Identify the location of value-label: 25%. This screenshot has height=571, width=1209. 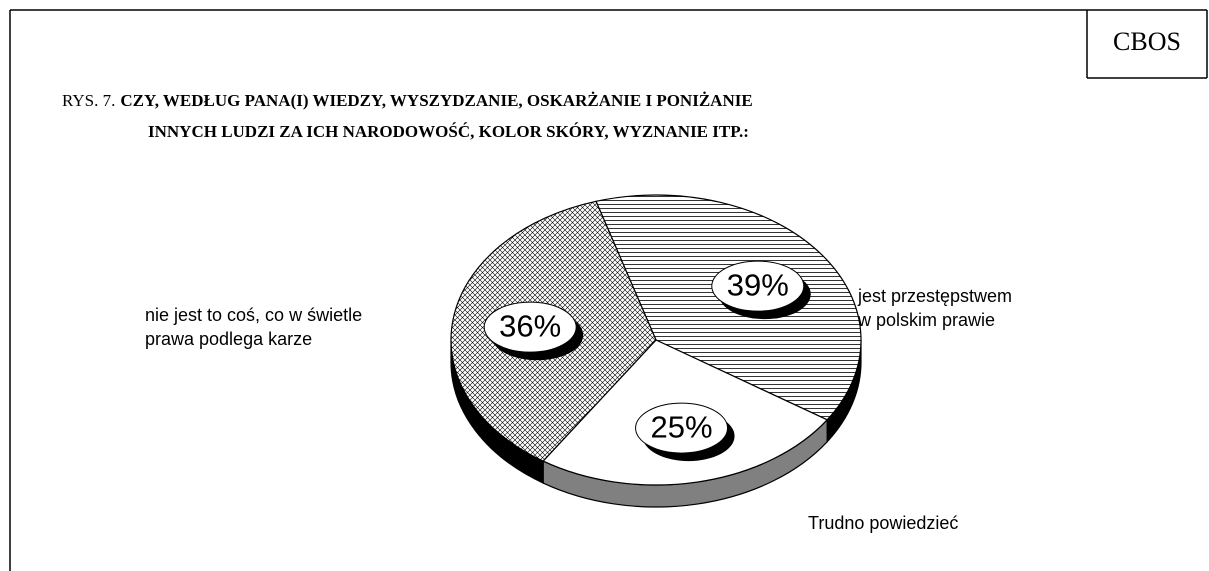
(682, 426).